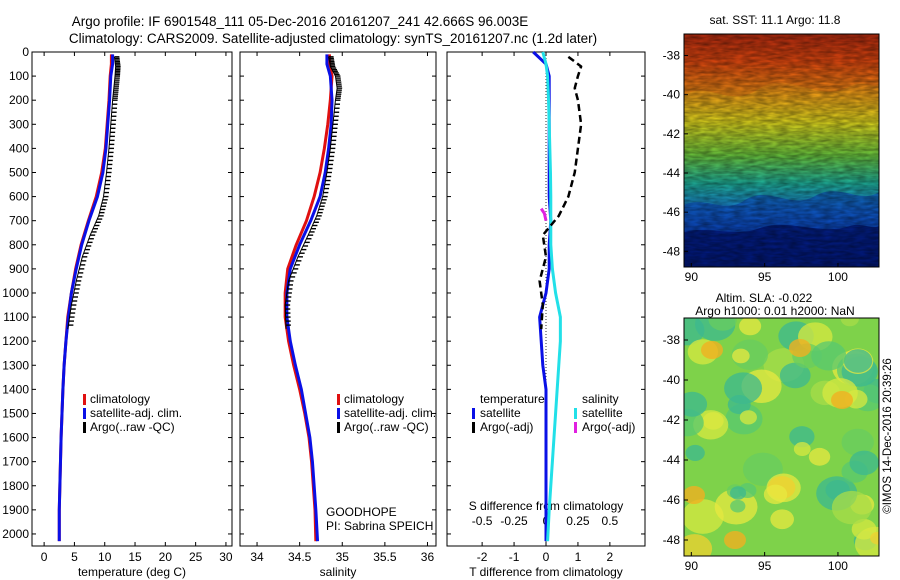 Image resolution: width=900 pixels, height=580 pixels. What do you see at coordinates (888, 436) in the screenshot?
I see `imos-timestamp: ©IMOS 14-Dec-2016 20:39:26` at bounding box center [888, 436].